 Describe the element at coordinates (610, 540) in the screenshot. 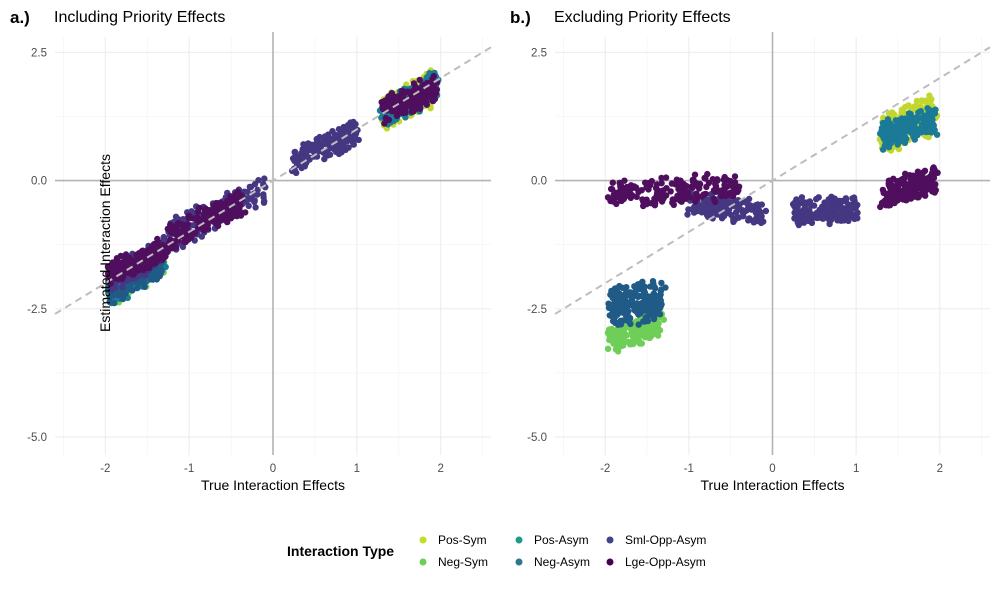

I see `legend-key-sml-opp-asym` at that location.